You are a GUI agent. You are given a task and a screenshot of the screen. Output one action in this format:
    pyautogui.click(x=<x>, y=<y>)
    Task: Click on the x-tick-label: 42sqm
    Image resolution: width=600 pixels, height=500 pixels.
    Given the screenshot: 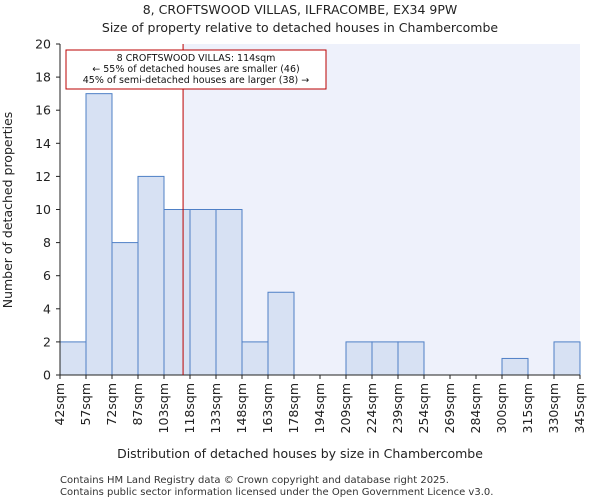 What is the action you would take?
    pyautogui.click(x=59, y=404)
    